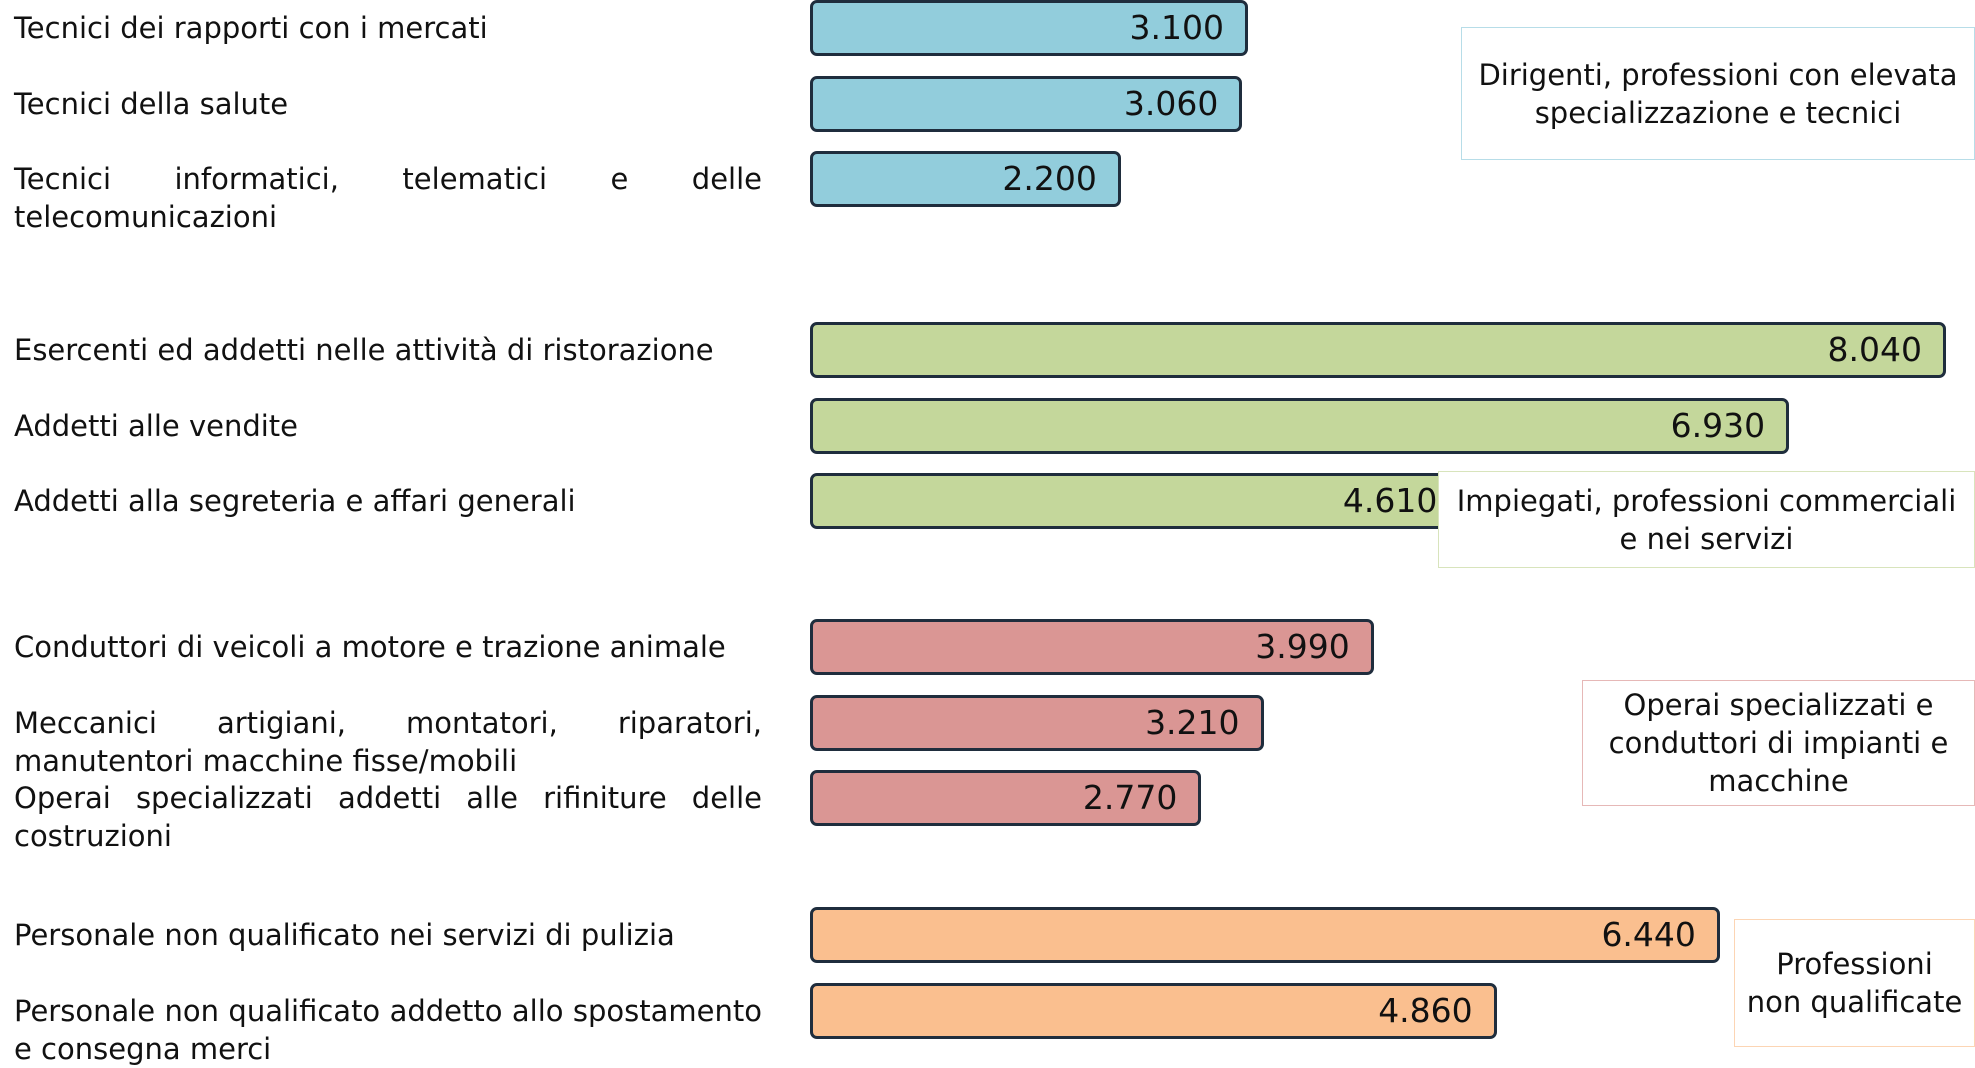 This screenshot has width=1975, height=1068. I want to click on value-label: 3.990, so click(1302, 646).